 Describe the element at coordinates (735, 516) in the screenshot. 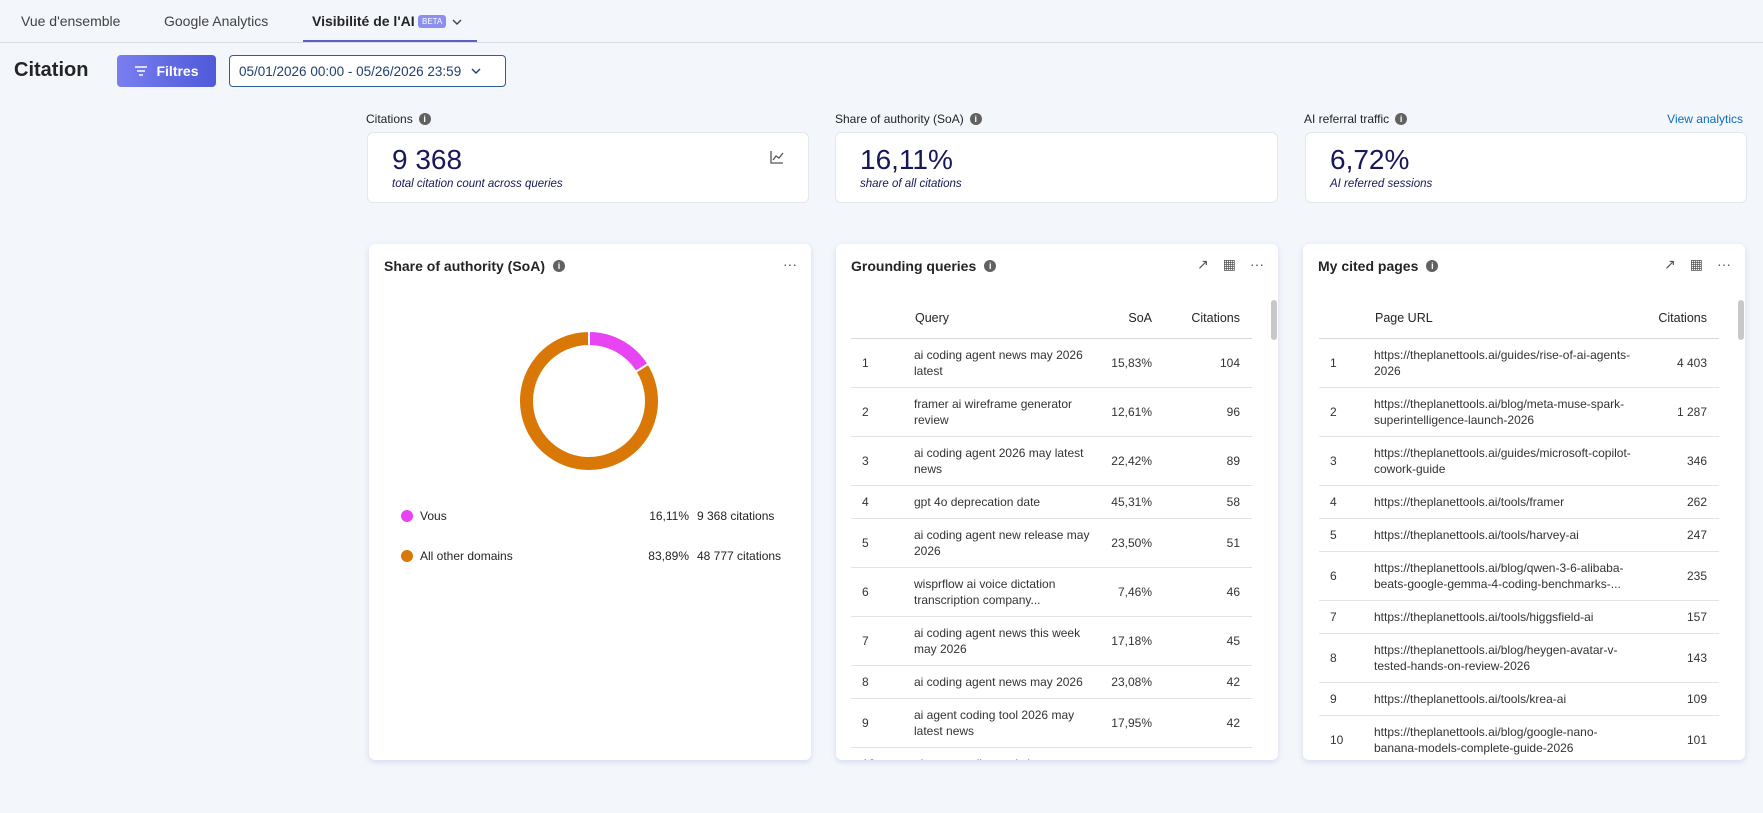

I see `legend-citations: 9 368 citations` at that location.